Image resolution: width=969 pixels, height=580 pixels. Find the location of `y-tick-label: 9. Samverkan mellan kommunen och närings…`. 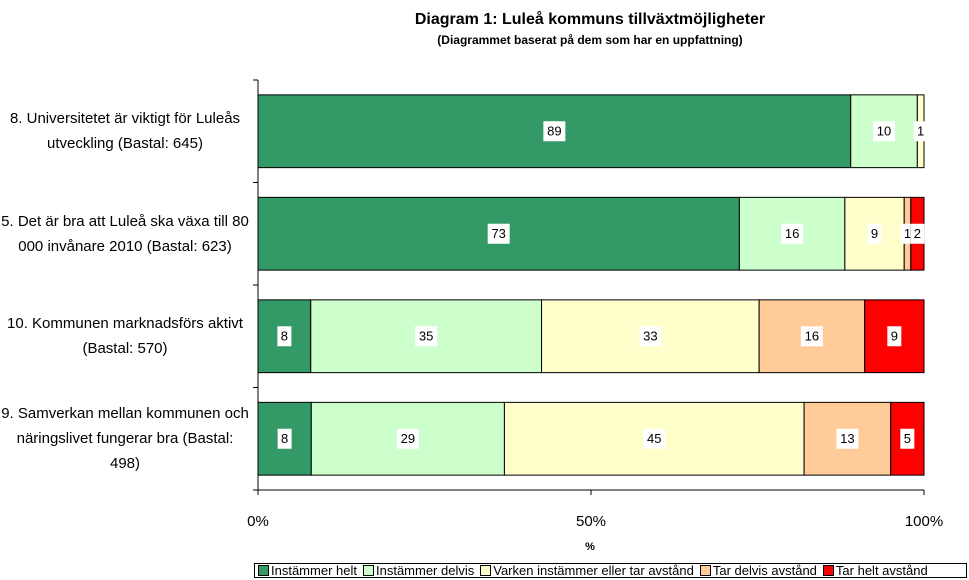

y-tick-label: 9. Samverkan mellan kommunen och närings… is located at coordinates (125, 439).